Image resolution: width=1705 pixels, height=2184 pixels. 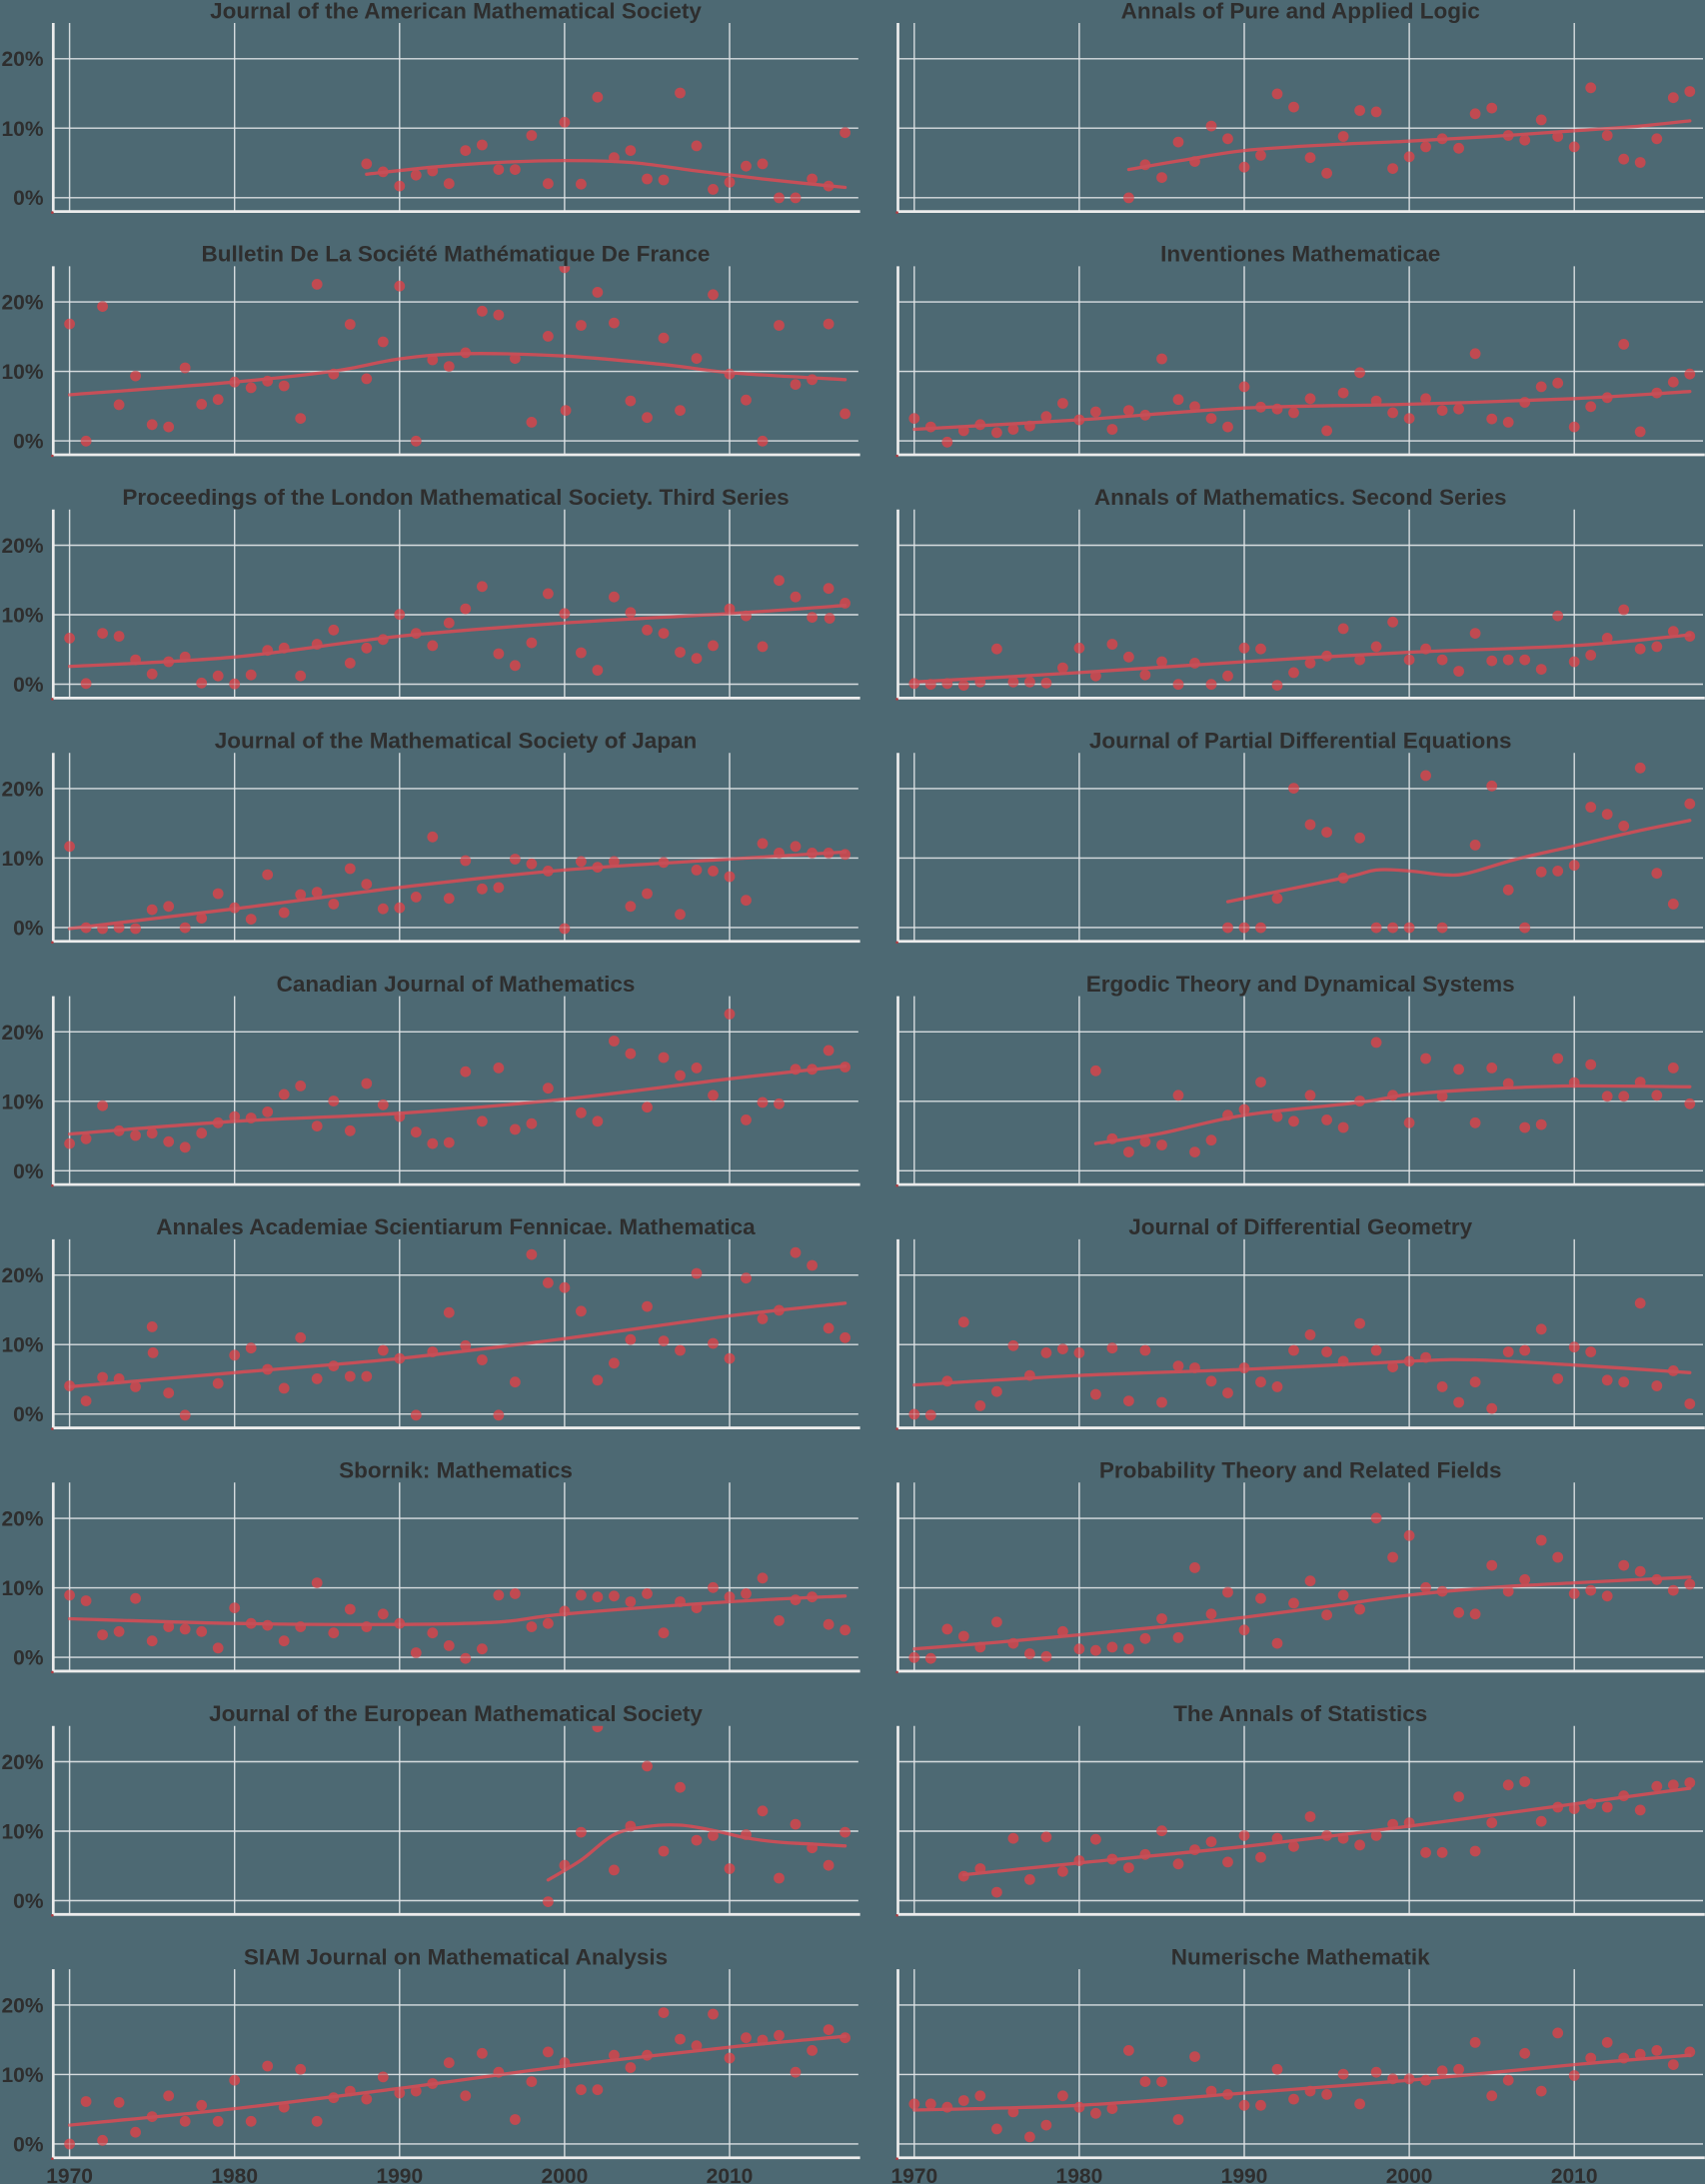 I want to click on svg-text:Annals of Mathematics. Second: Annals of Mathematics. Second Series, so click(x=1300, y=497).